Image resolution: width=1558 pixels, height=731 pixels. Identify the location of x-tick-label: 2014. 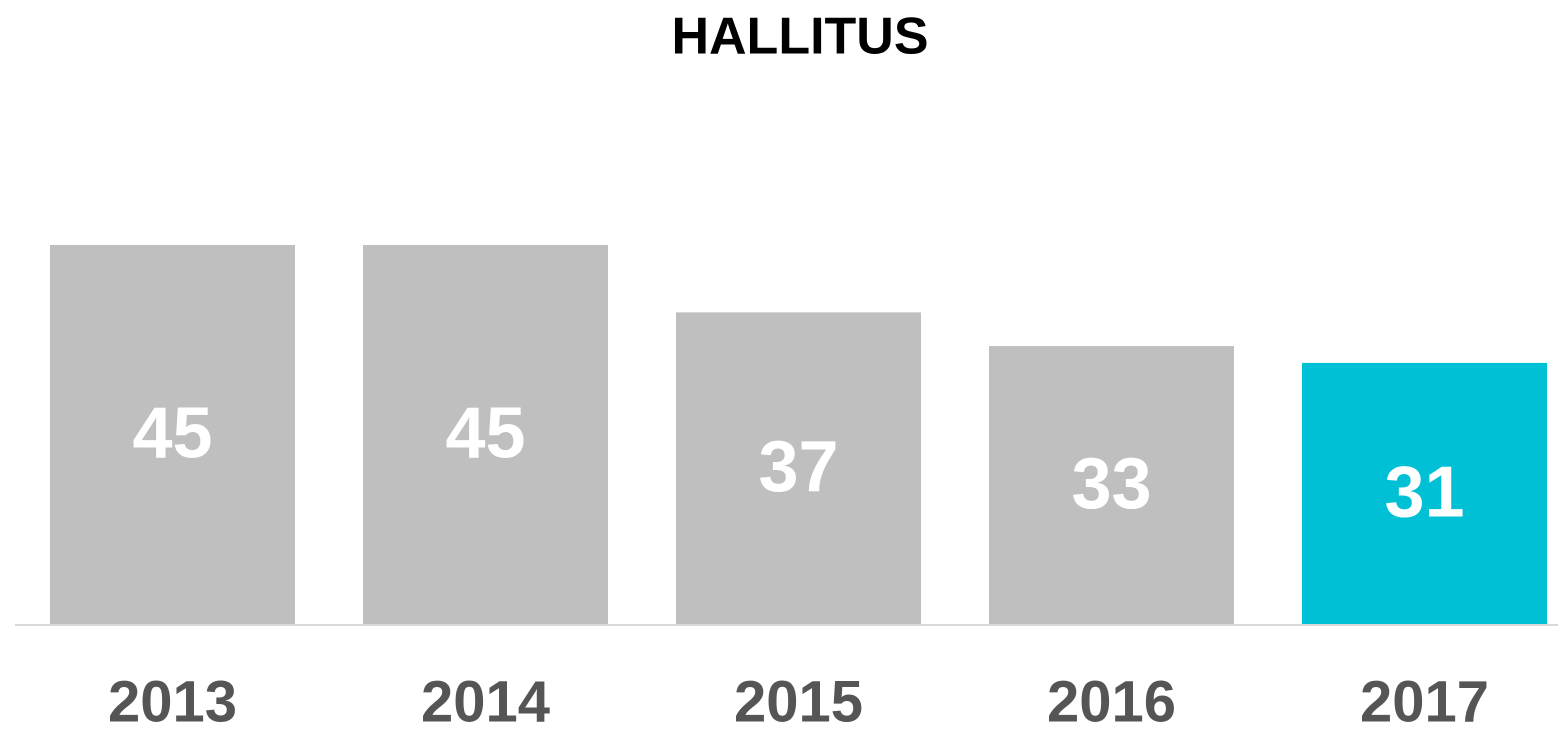
(485, 700).